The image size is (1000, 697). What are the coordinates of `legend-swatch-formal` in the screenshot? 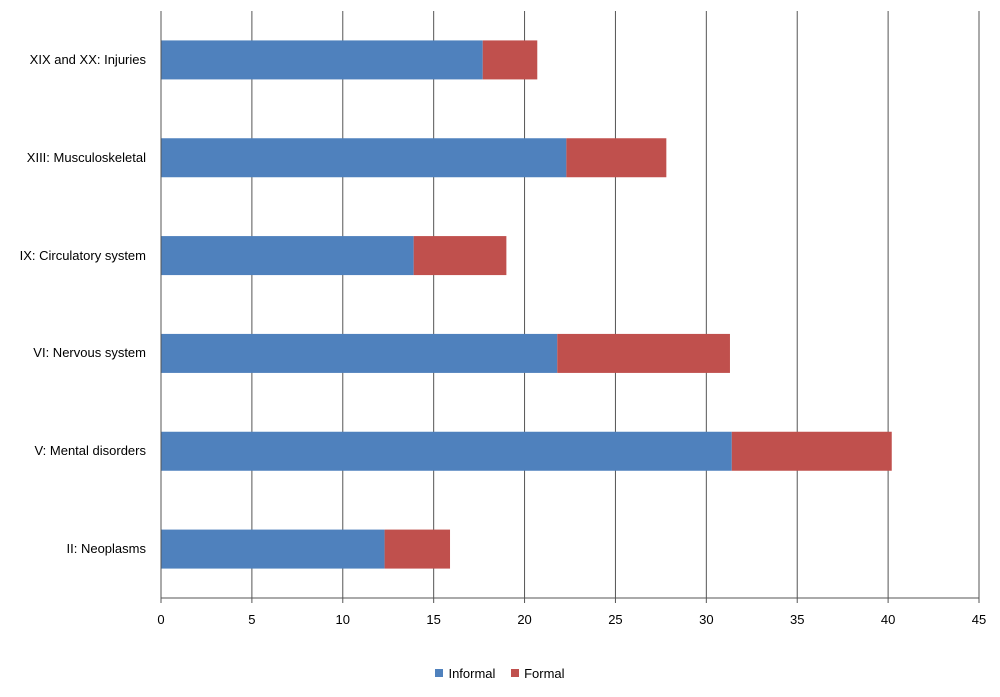 It's located at (515, 673).